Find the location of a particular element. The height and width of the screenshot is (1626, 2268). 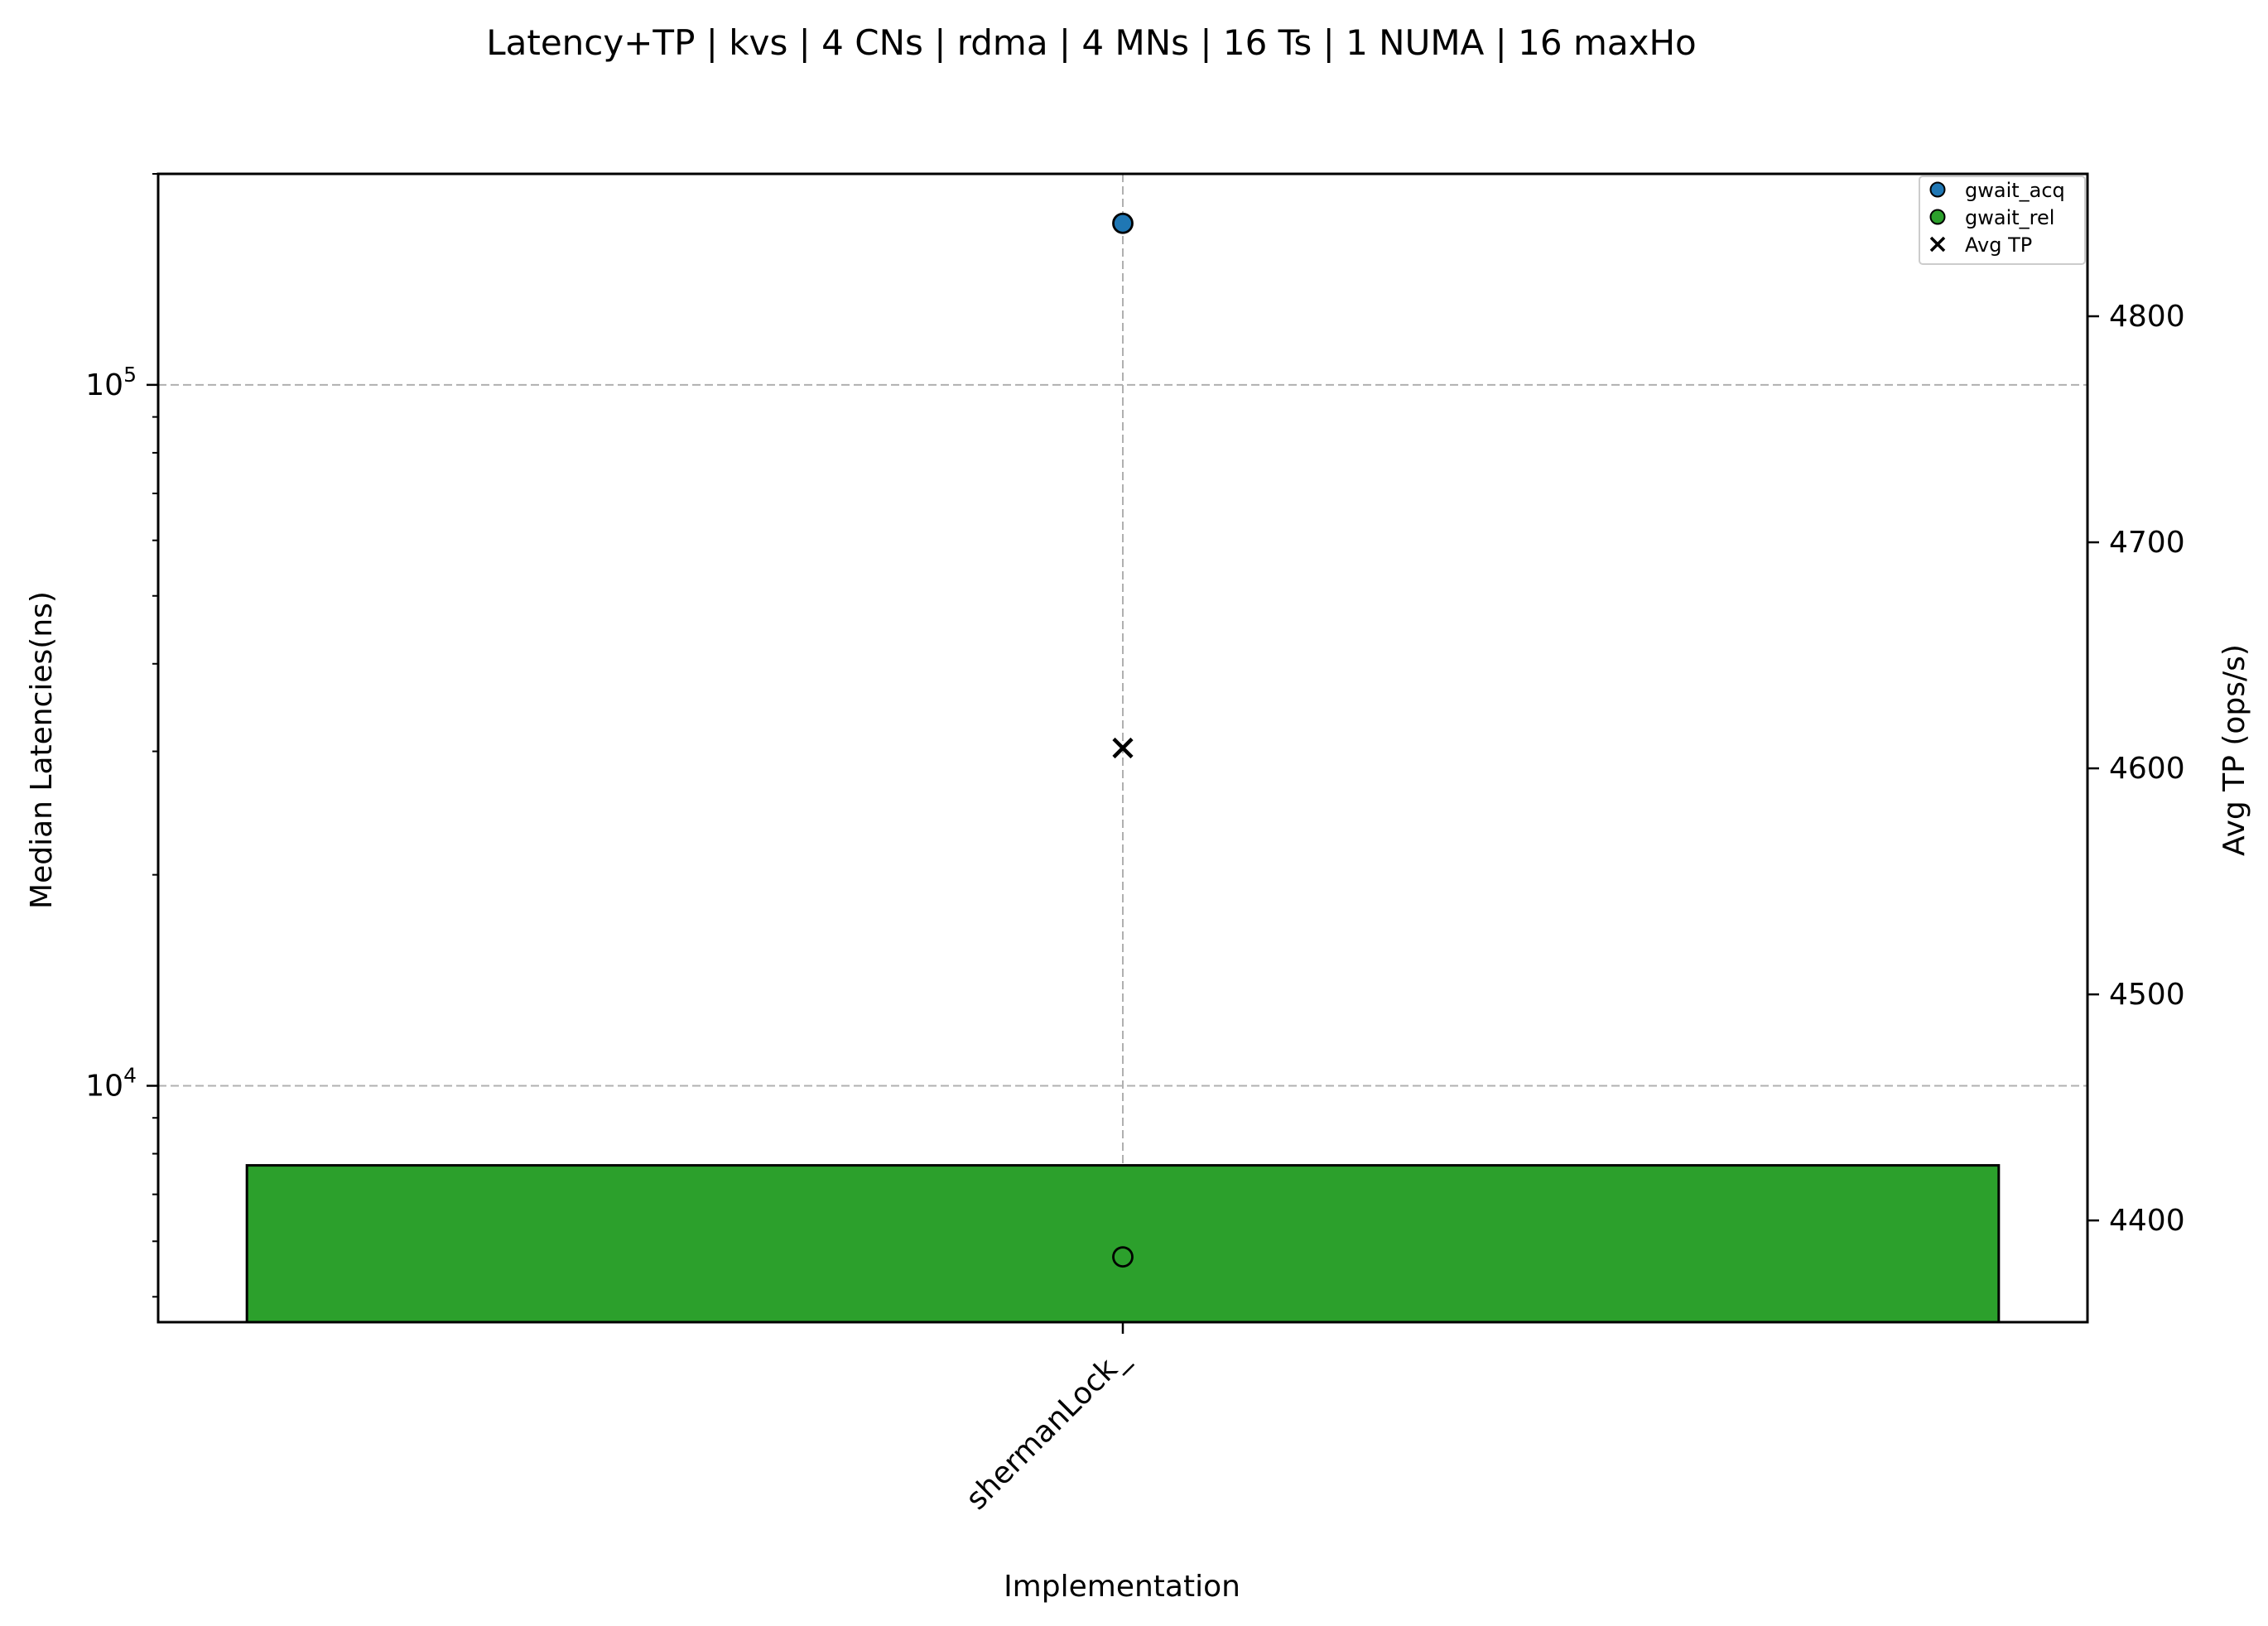

y2-axis-label: Avg TP (ops/s) is located at coordinates (2234, 750).